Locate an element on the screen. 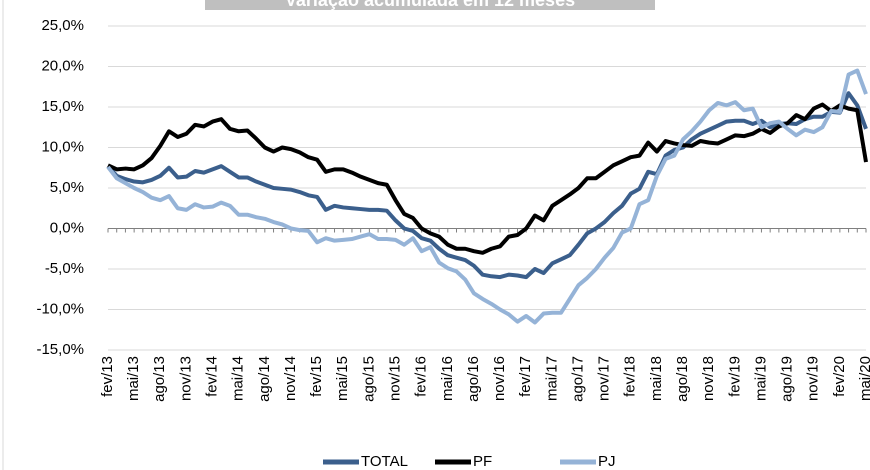 This screenshot has width=870, height=470. x-tick-label: mai/16 is located at coordinates (447, 378).